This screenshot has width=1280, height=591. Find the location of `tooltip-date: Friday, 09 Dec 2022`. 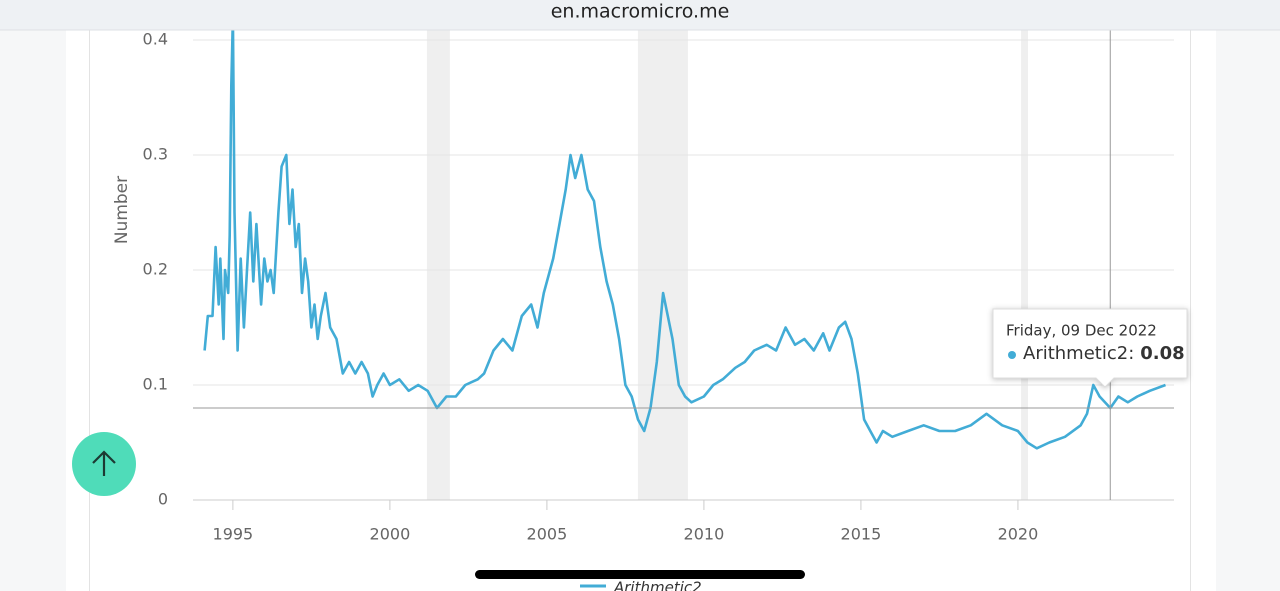

tooltip-date: Friday, 09 Dec 2022 is located at coordinates (1081, 331).